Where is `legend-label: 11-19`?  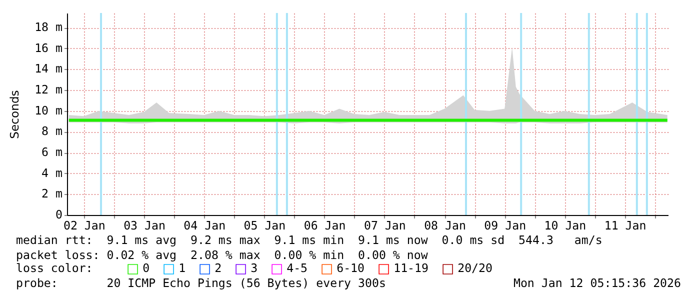 legend-label: 11-19 is located at coordinates (411, 268).